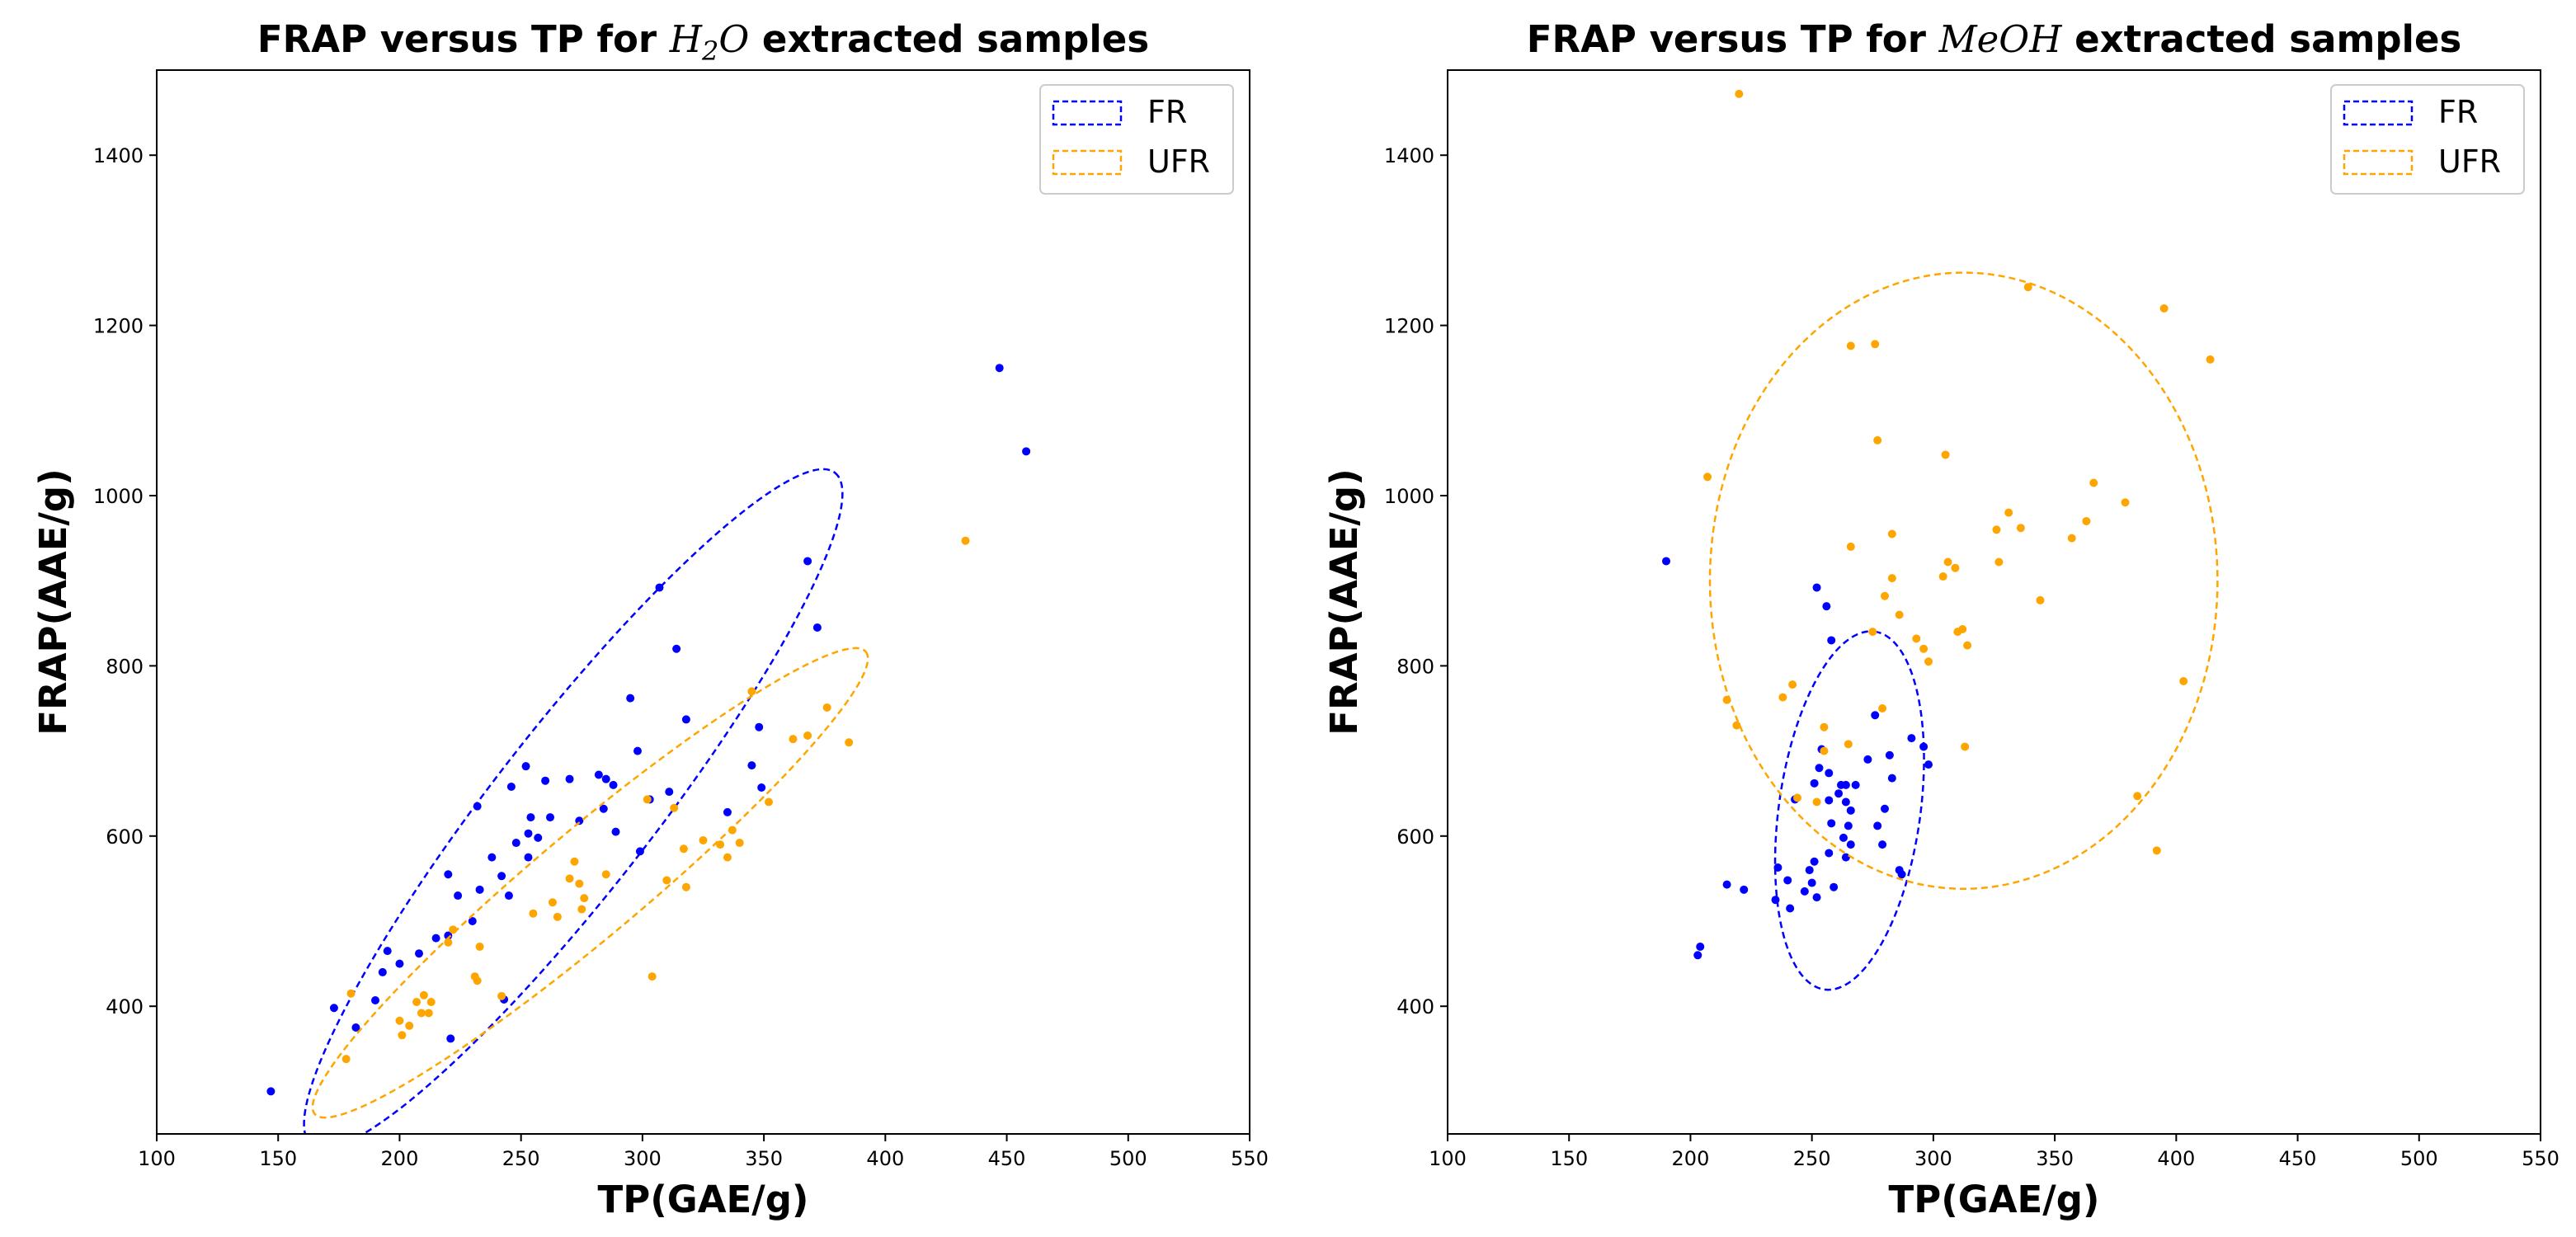  I want to click on y-tick-label: 400, so click(1415, 1006).